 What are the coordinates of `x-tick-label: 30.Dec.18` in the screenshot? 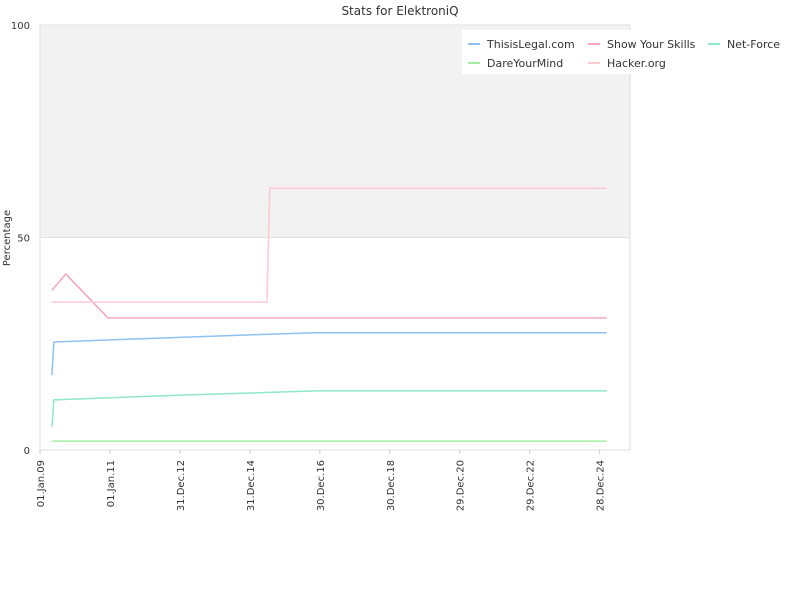 It's located at (391, 485).